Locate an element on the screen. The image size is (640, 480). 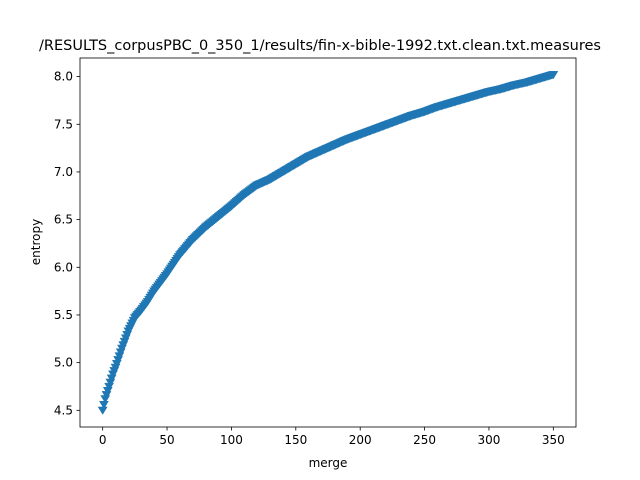
x-tick-label: 0 is located at coordinates (103, 440).